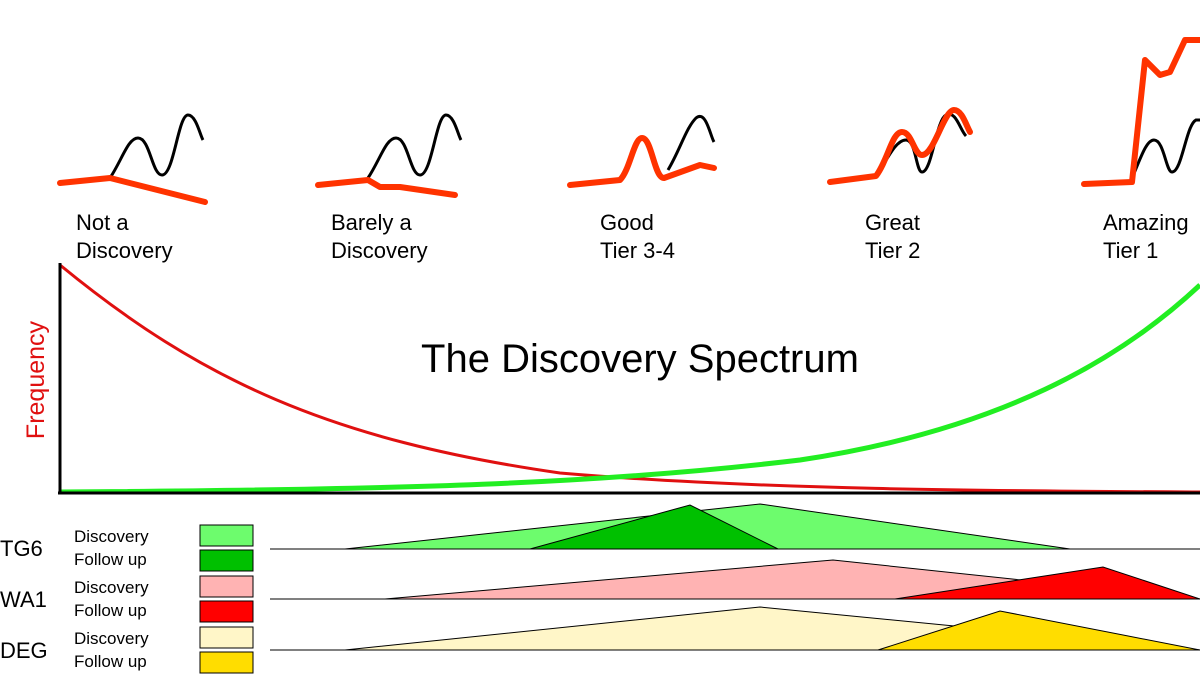 This screenshot has width=1200, height=675. What do you see at coordinates (23, 599) in the screenshot?
I see `row-label: WA1` at bounding box center [23, 599].